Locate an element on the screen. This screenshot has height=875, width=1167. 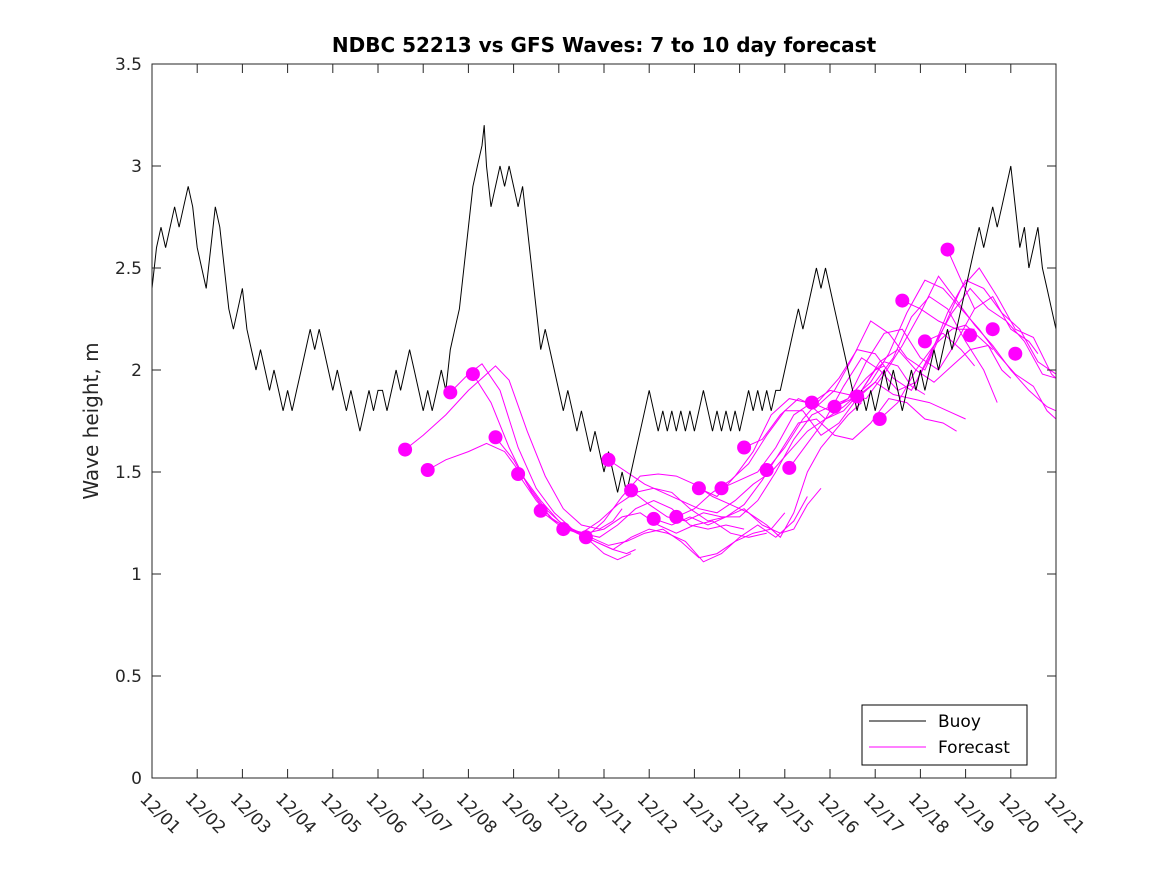
y-tick-labels: 0 0.5 1 1.5 2 2.5 3 3.5 is located at coordinates (128, 422).